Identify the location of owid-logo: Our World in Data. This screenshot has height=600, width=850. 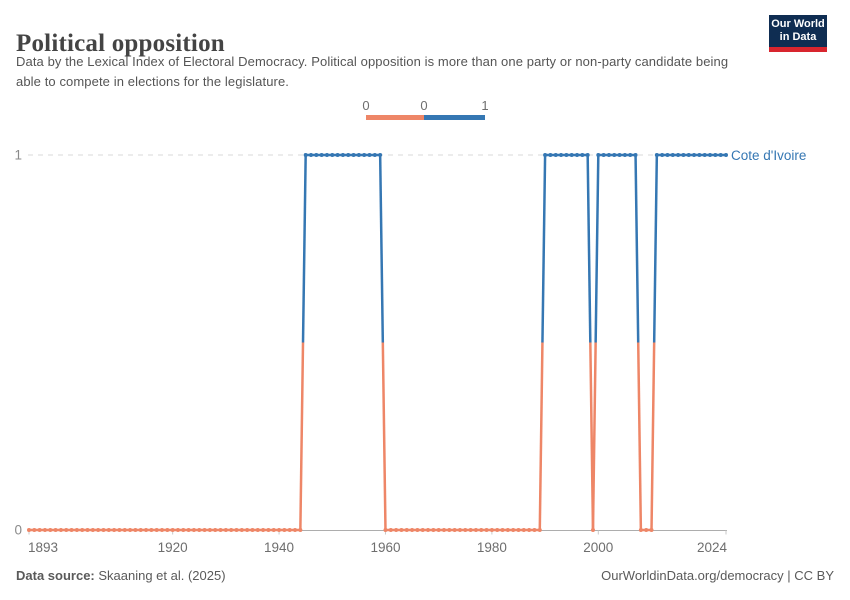
(798, 33).